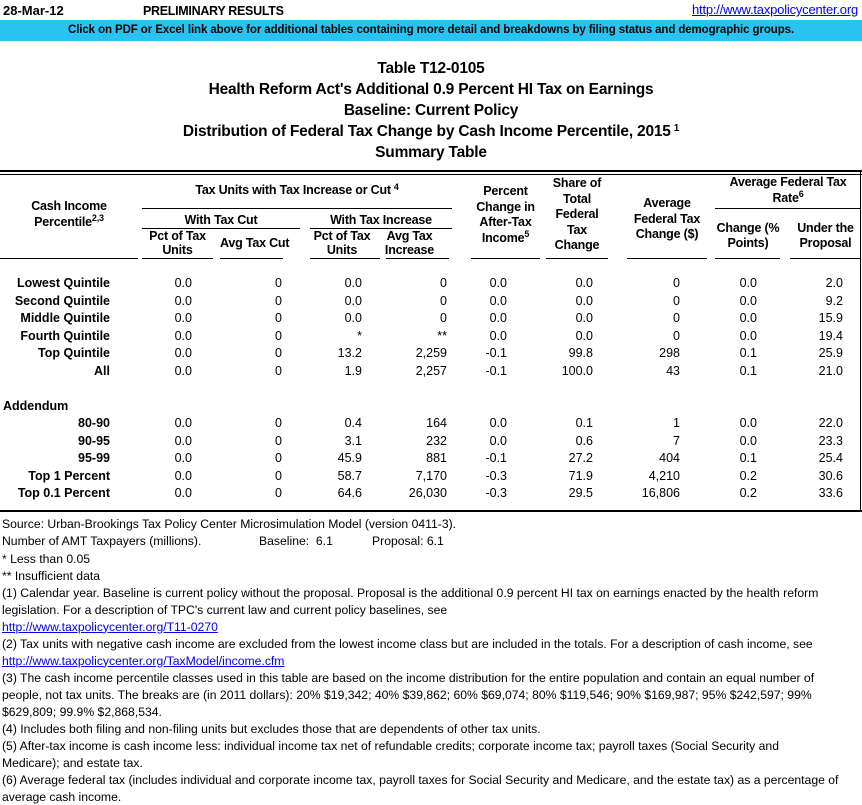  Describe the element at coordinates (46, 558) in the screenshot. I see `star-note: * Less than 0.05` at that location.